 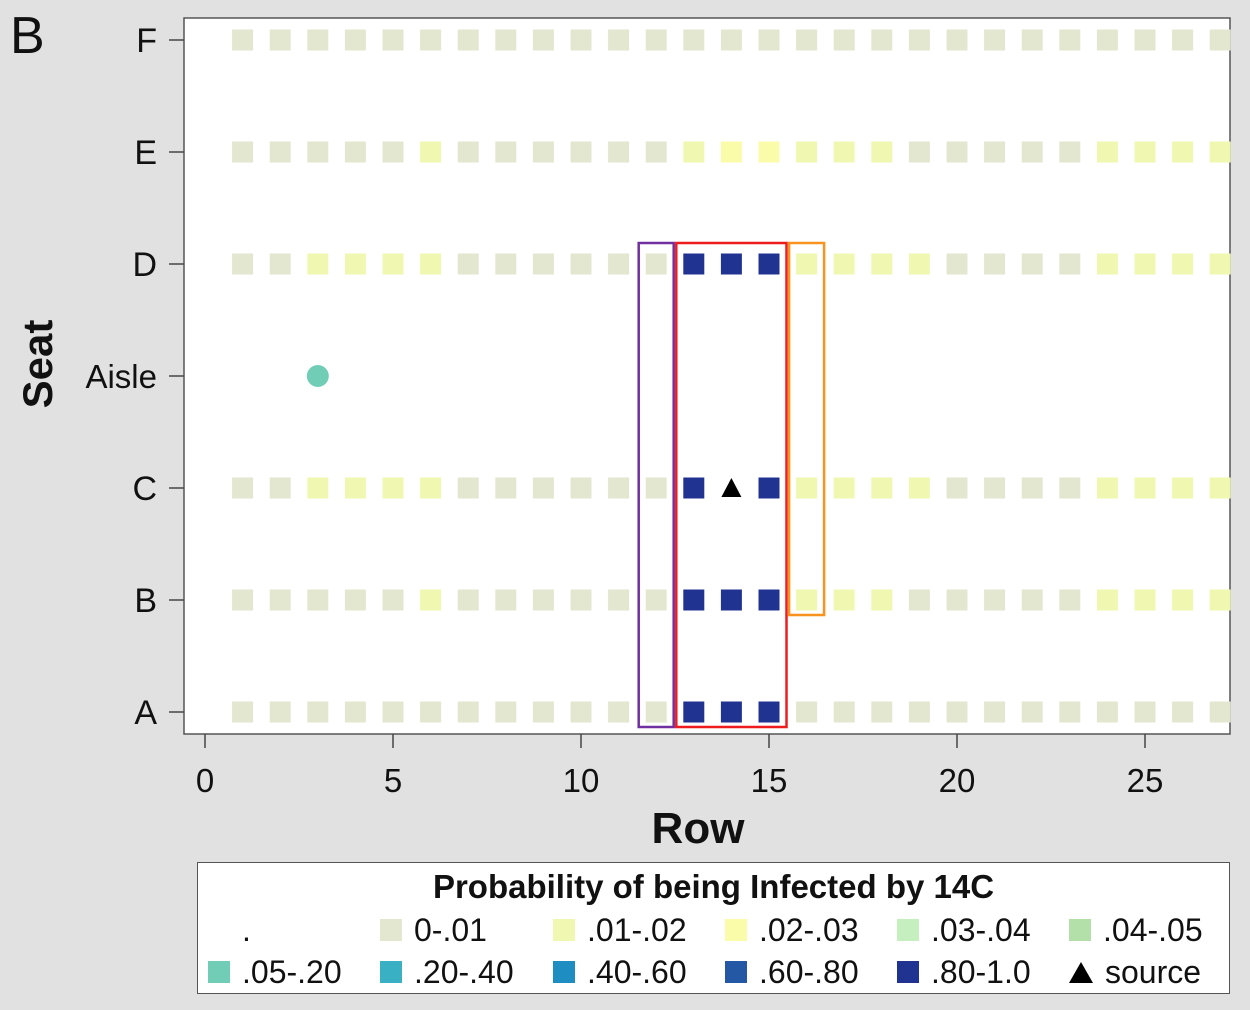 What do you see at coordinates (731, 152) in the screenshot?
I see `seat-cell-row14-E` at bounding box center [731, 152].